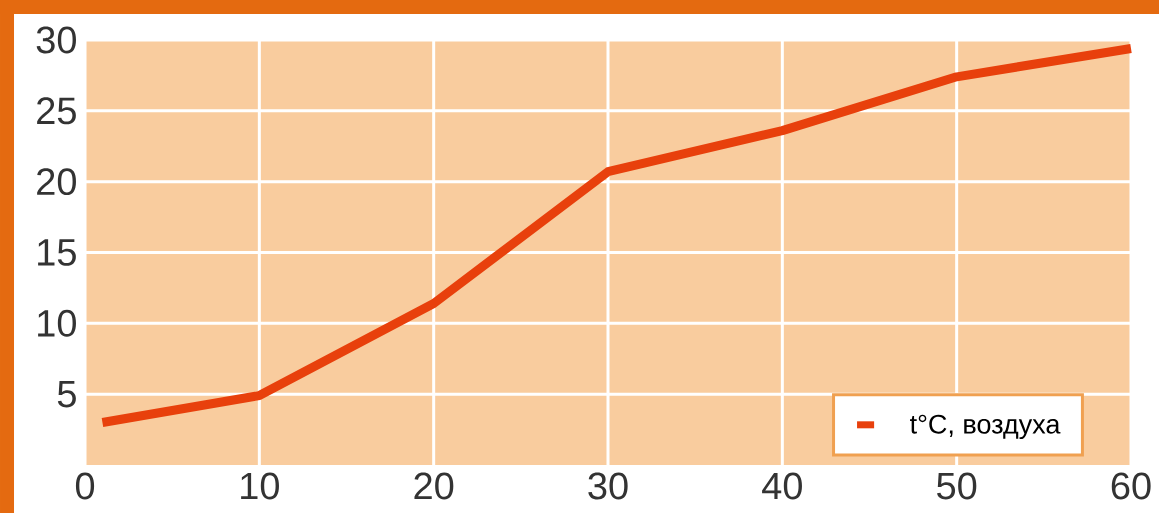 Image resolution: width=1159 pixels, height=513 pixels. What do you see at coordinates (66, 394) in the screenshot?
I see `y-tick-label: 5` at bounding box center [66, 394].